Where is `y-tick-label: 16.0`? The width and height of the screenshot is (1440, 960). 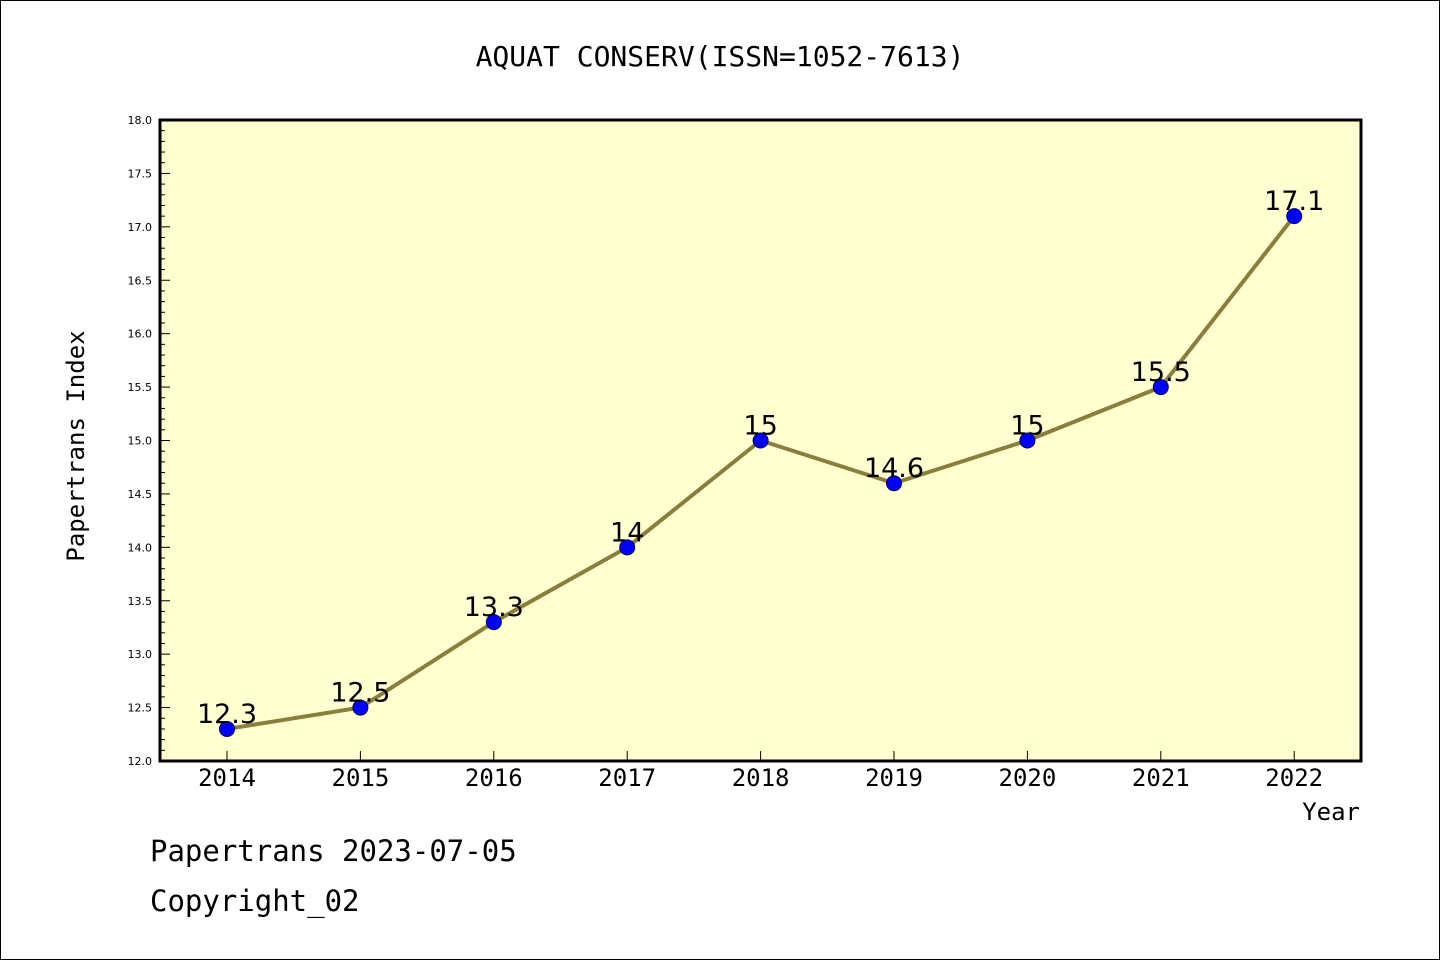
y-tick-label: 16.0 is located at coordinates (140, 334).